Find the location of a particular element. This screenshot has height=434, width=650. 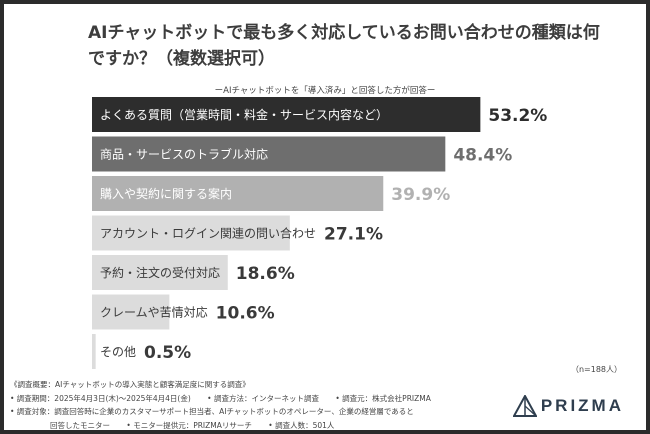

bar-category-label-6: クレームや苦情対応 is located at coordinates (154, 313).